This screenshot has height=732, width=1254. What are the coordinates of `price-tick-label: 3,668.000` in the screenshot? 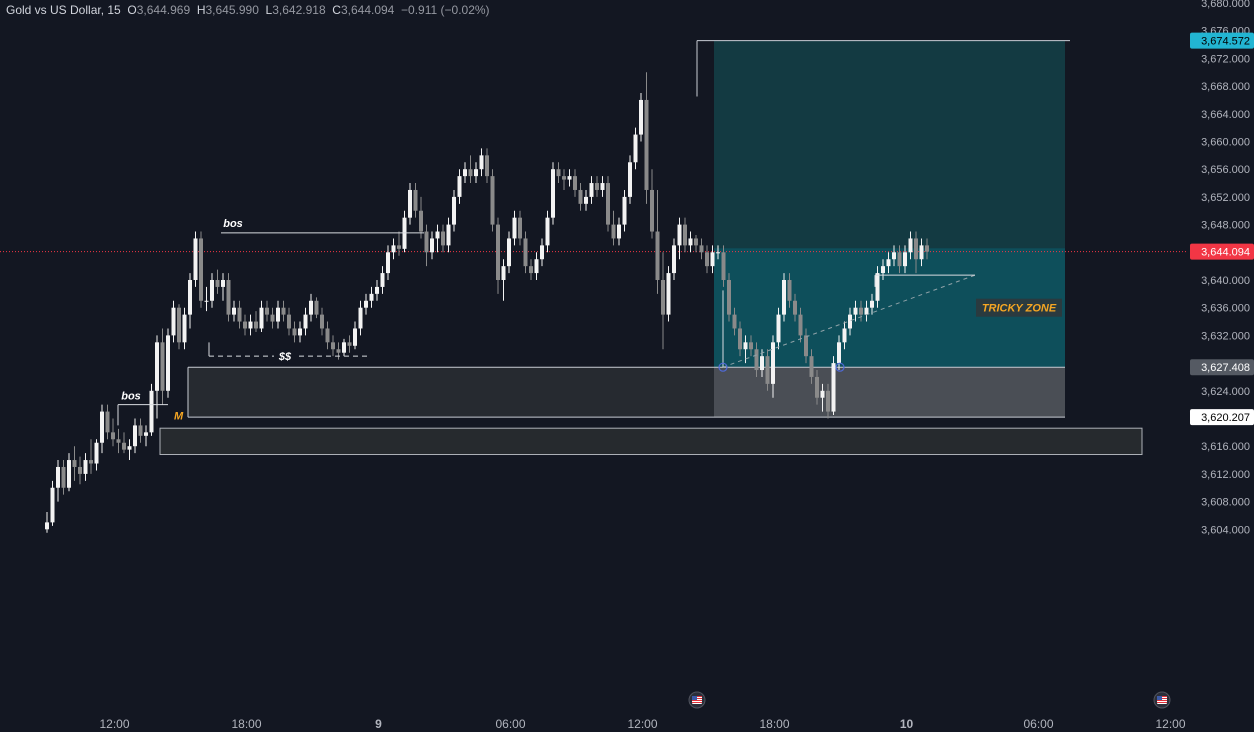 It's located at (1225, 87).